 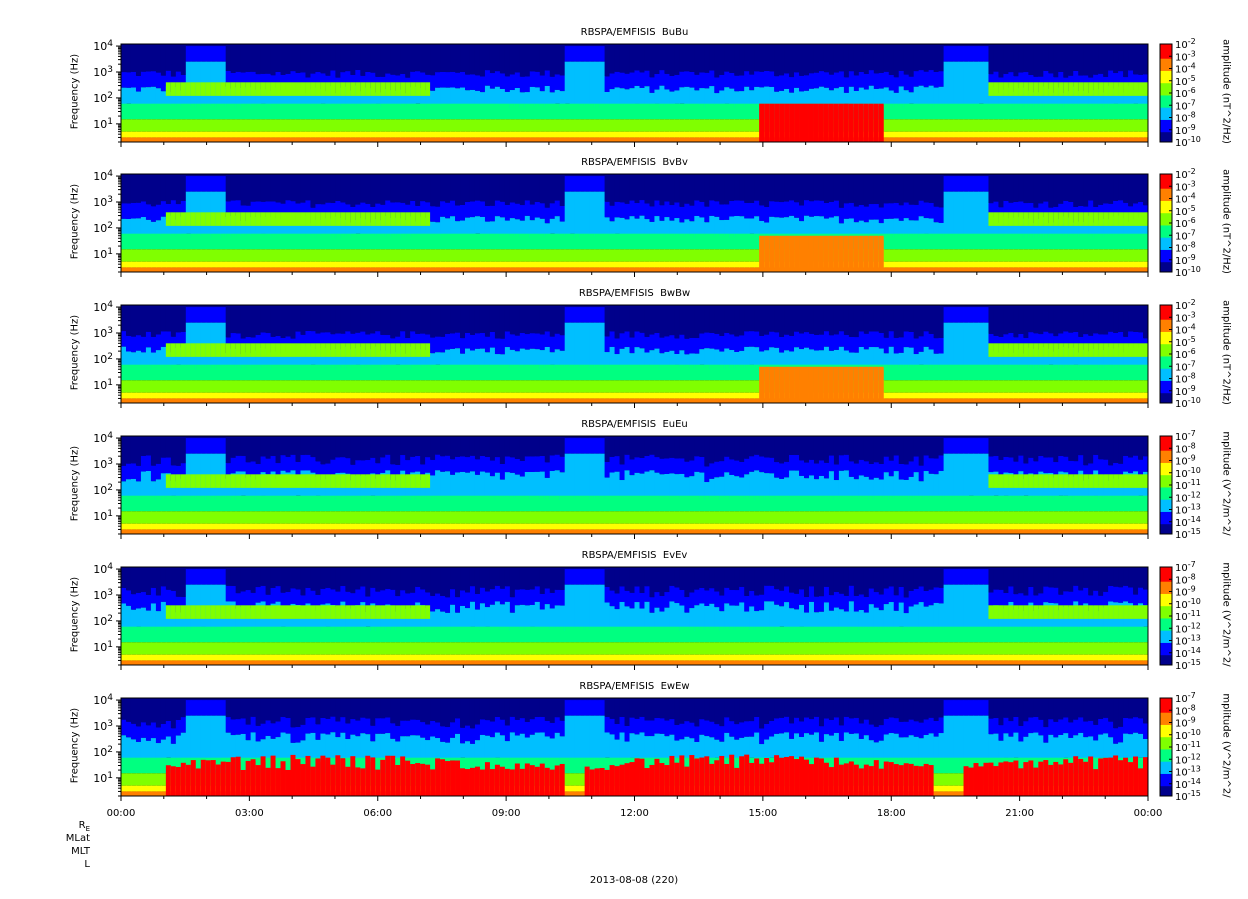 What do you see at coordinates (634, 880) in the screenshot?
I see `date-label: 2013-08-08 (220)` at bounding box center [634, 880].